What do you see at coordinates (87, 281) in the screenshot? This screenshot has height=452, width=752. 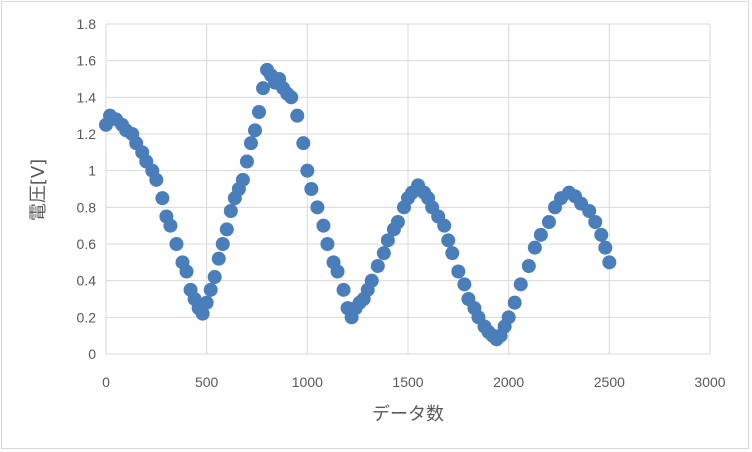 I see `y-tick-label: 0.4` at bounding box center [87, 281].